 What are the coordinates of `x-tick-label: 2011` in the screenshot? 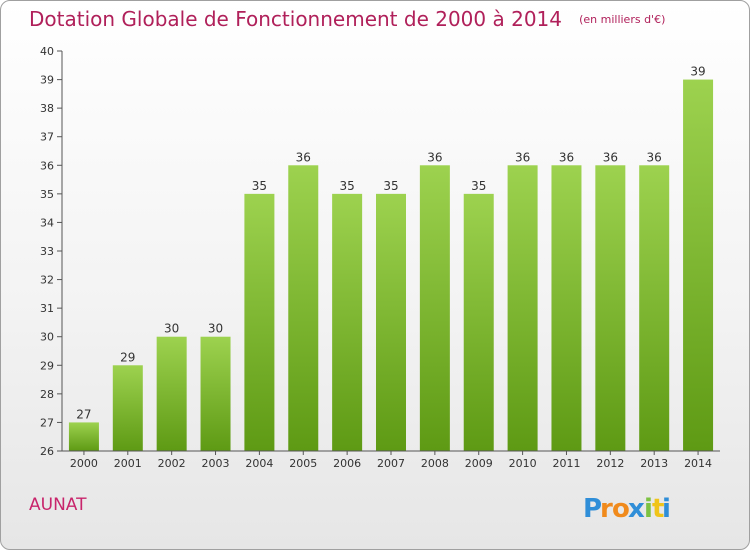 It's located at (566, 463).